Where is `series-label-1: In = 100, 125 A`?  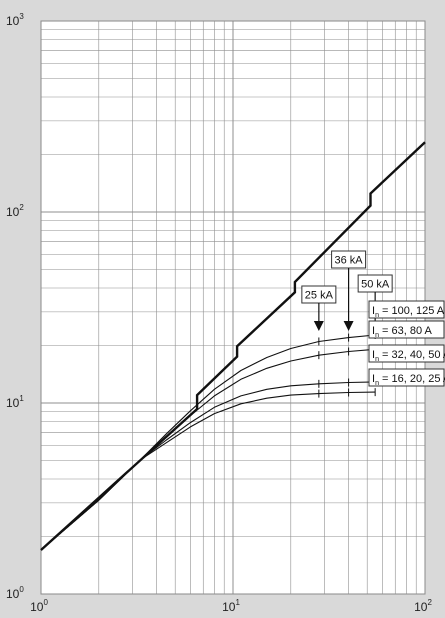
series-label-1: In = 100, 125 A is located at coordinates (406, 309).